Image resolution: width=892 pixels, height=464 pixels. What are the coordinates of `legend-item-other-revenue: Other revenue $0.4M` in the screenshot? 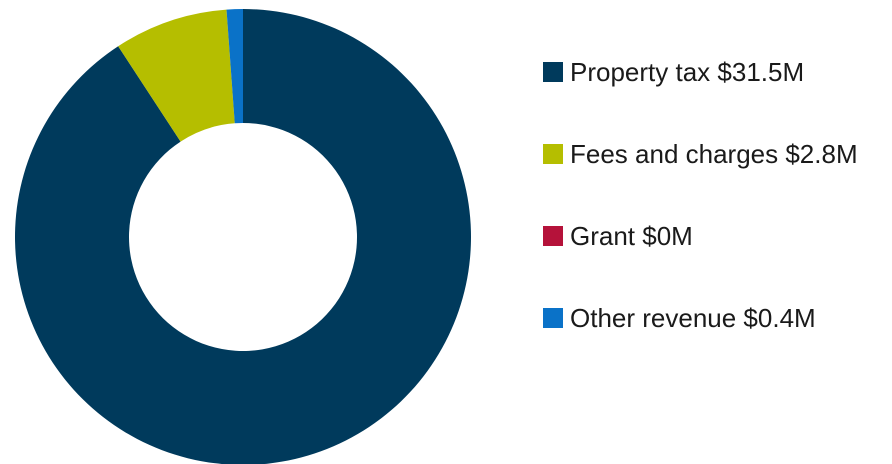 It's located at (679, 318).